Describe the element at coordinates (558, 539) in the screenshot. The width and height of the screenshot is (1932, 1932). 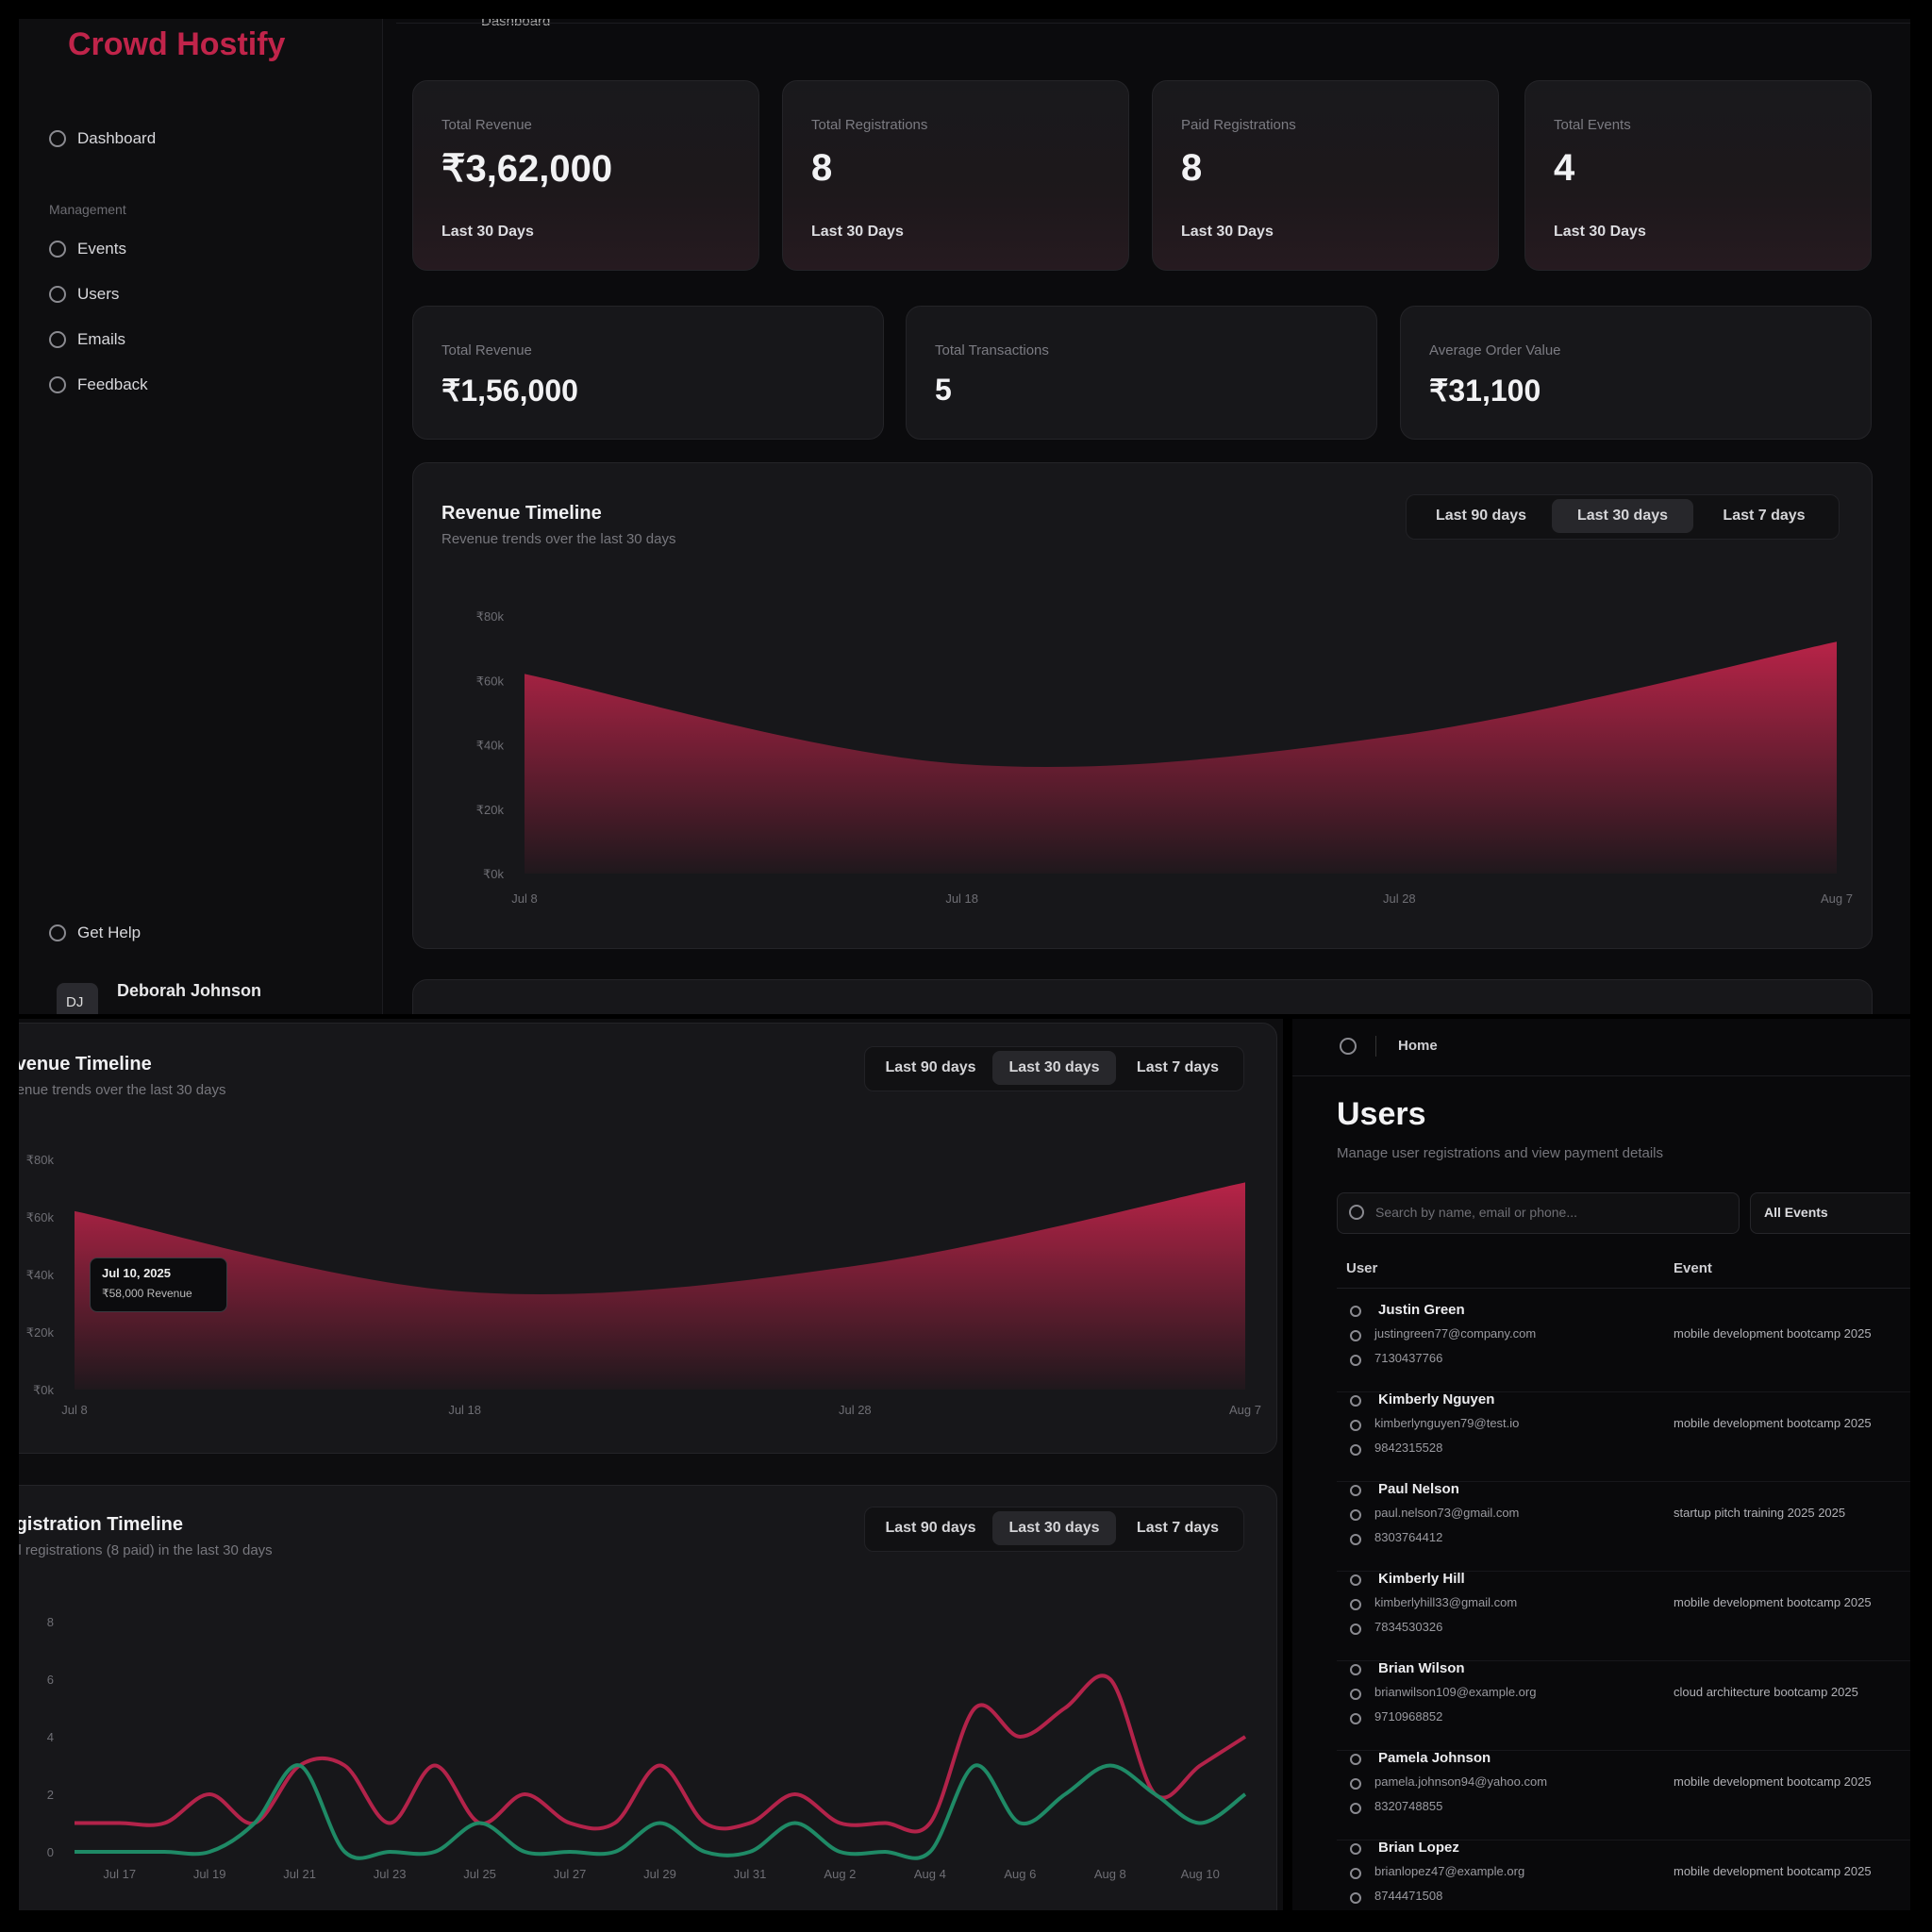
I see `chart-subtitle: Revenue trends over the last 30 days` at that location.